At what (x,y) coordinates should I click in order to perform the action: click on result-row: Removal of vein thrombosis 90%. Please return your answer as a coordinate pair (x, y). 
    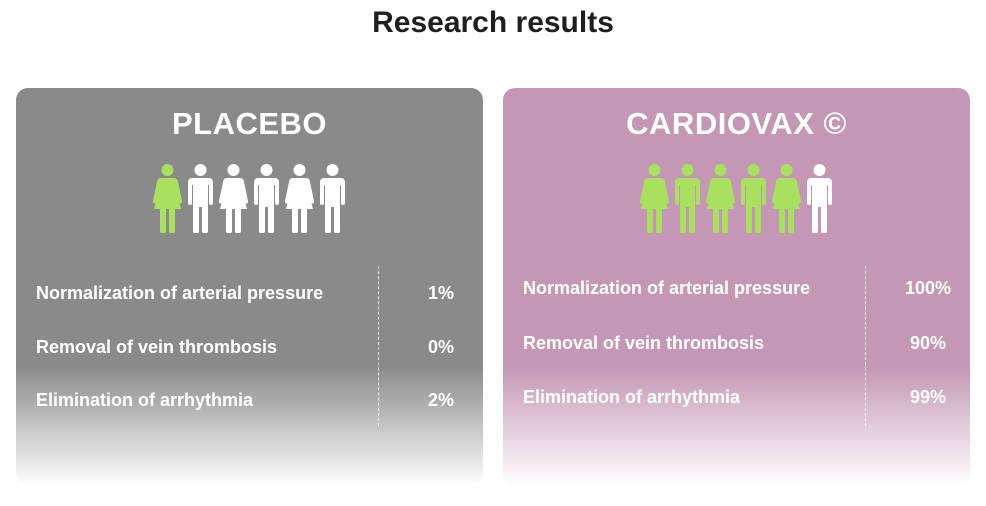
    Looking at the image, I should click on (738, 343).